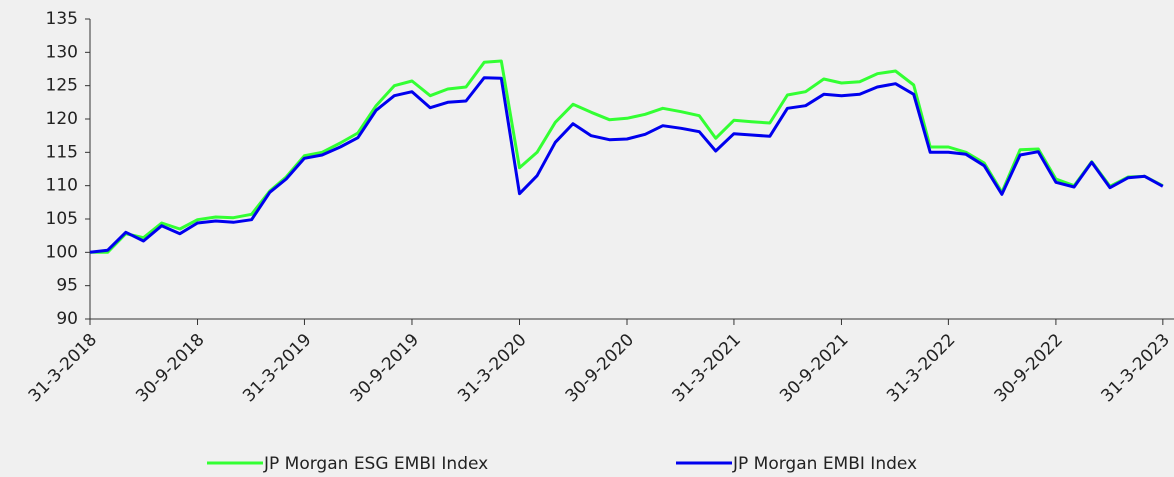 This screenshot has width=1174, height=477. What do you see at coordinates (62, 152) in the screenshot?
I see `y-tick-label: 115` at bounding box center [62, 152].